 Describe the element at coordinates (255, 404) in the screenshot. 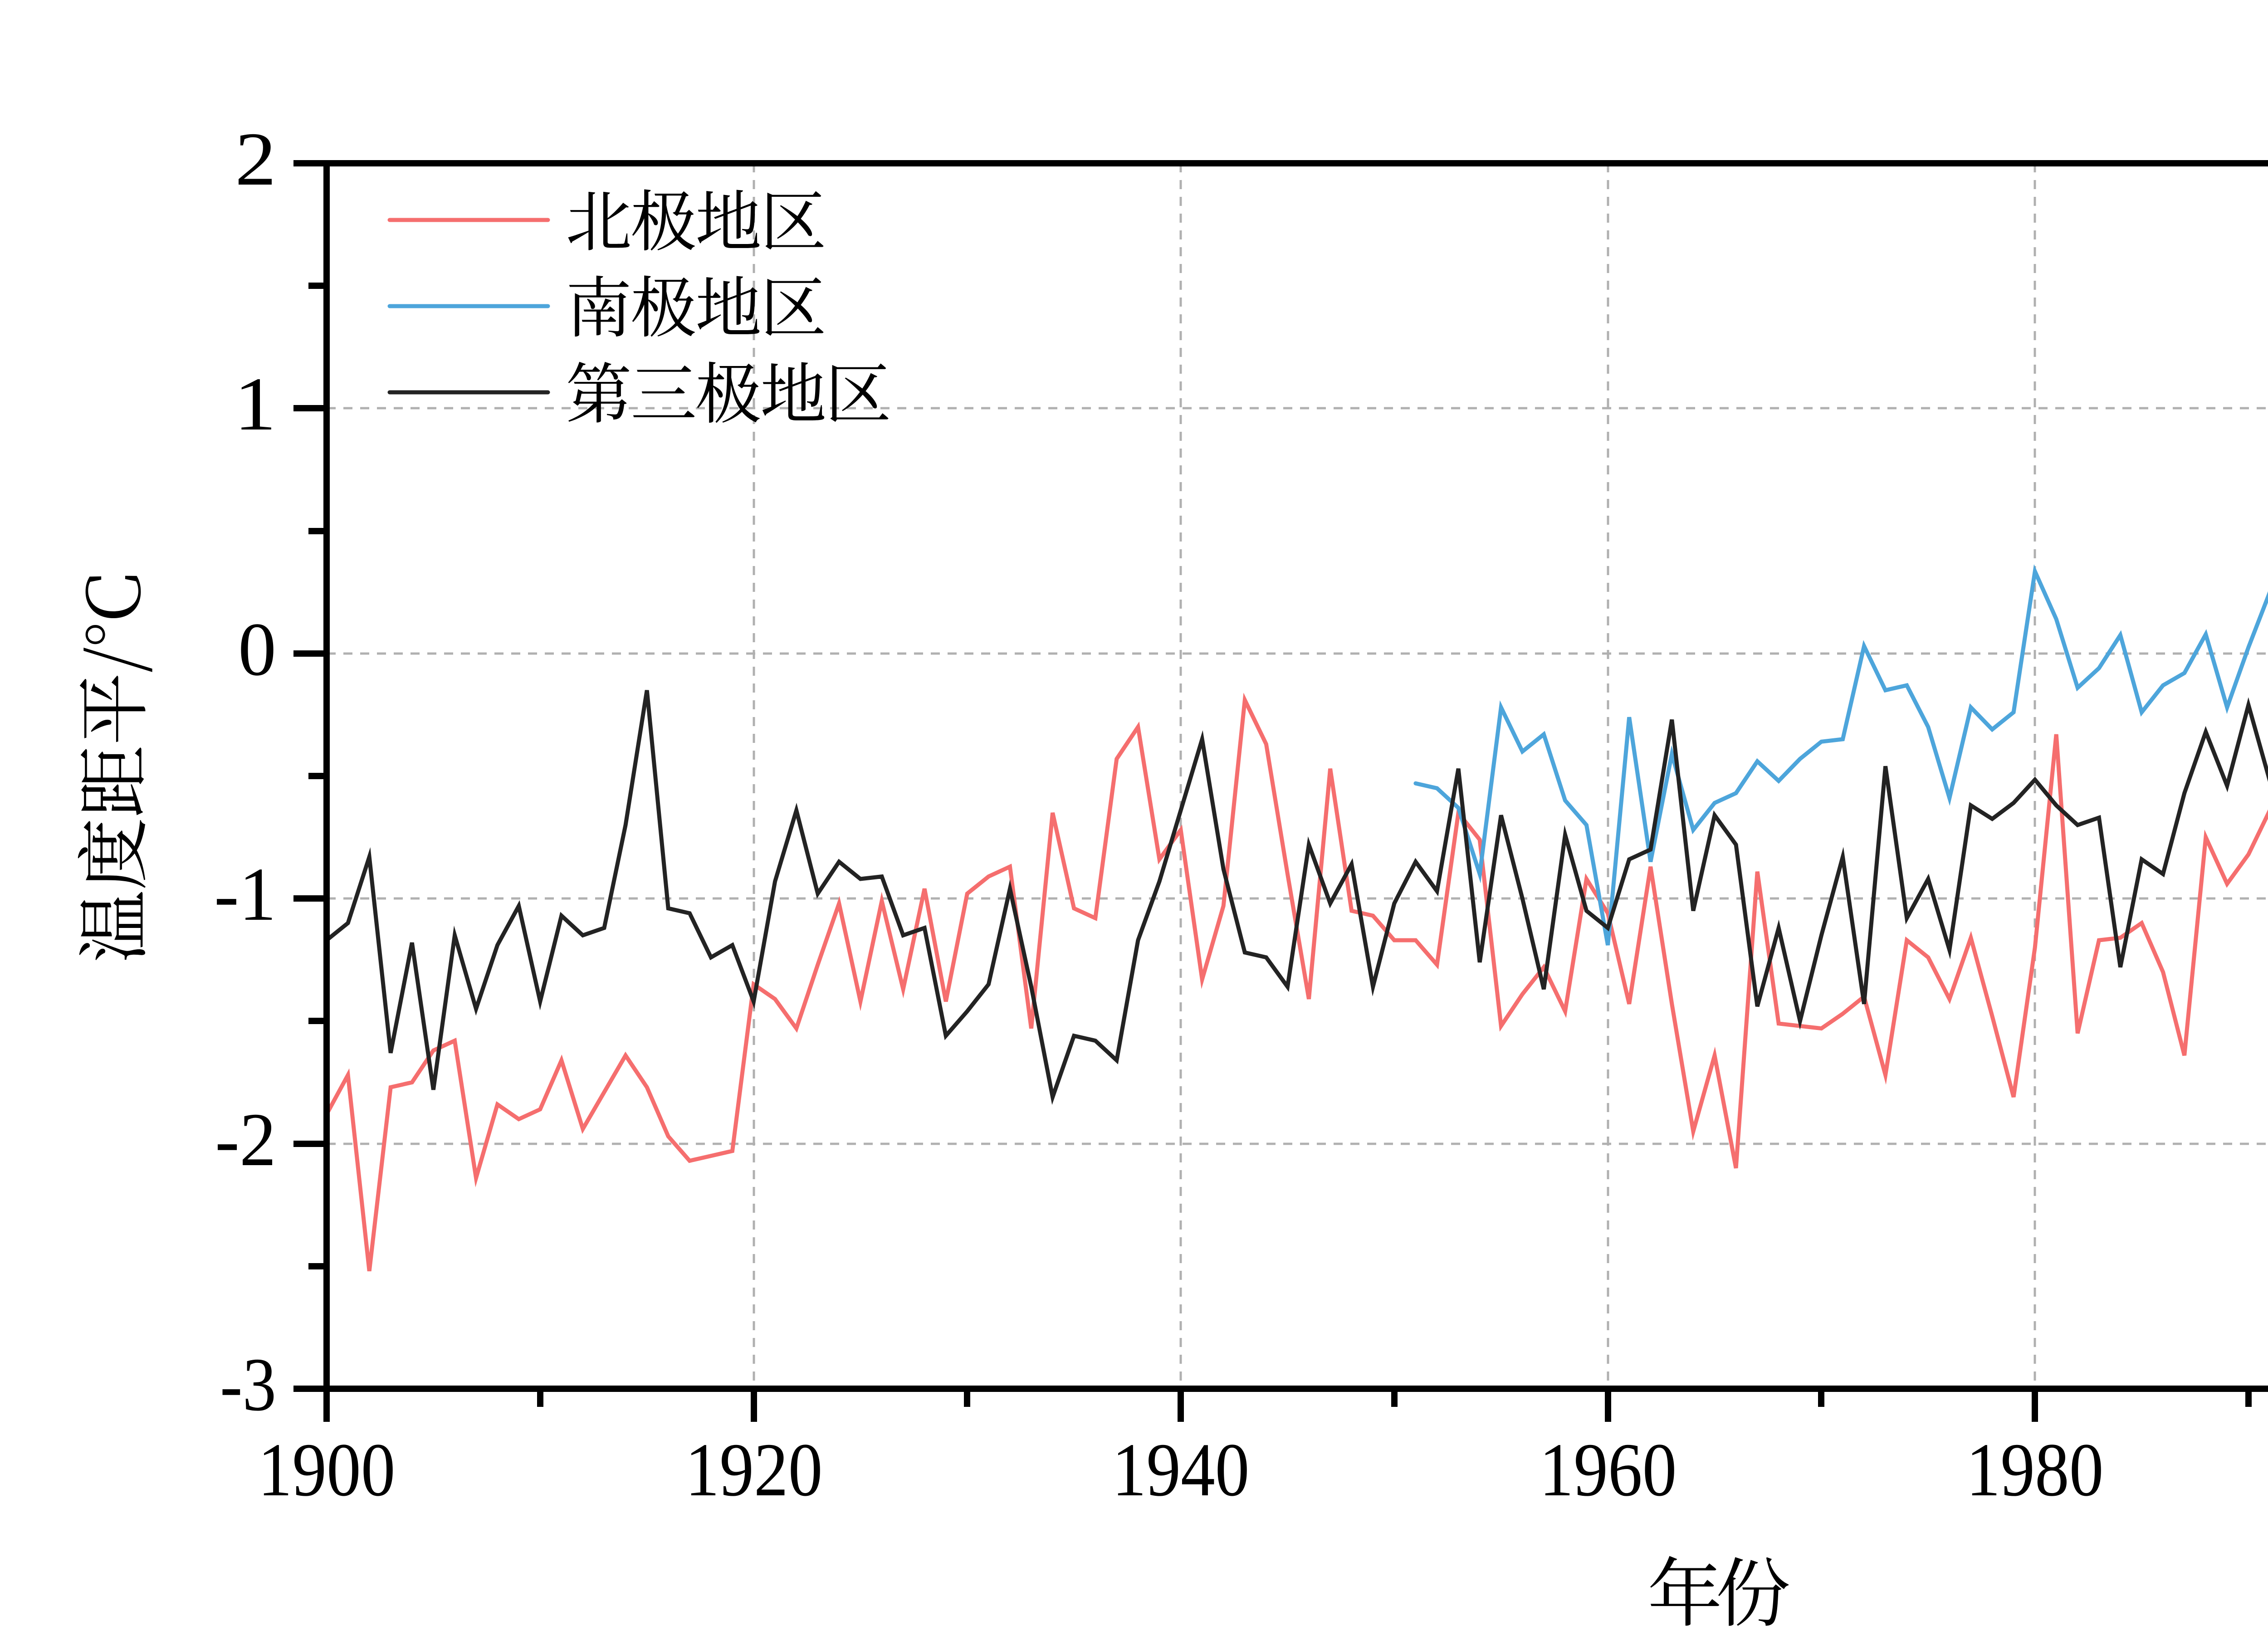

I see `svg-text: 1` at that location.